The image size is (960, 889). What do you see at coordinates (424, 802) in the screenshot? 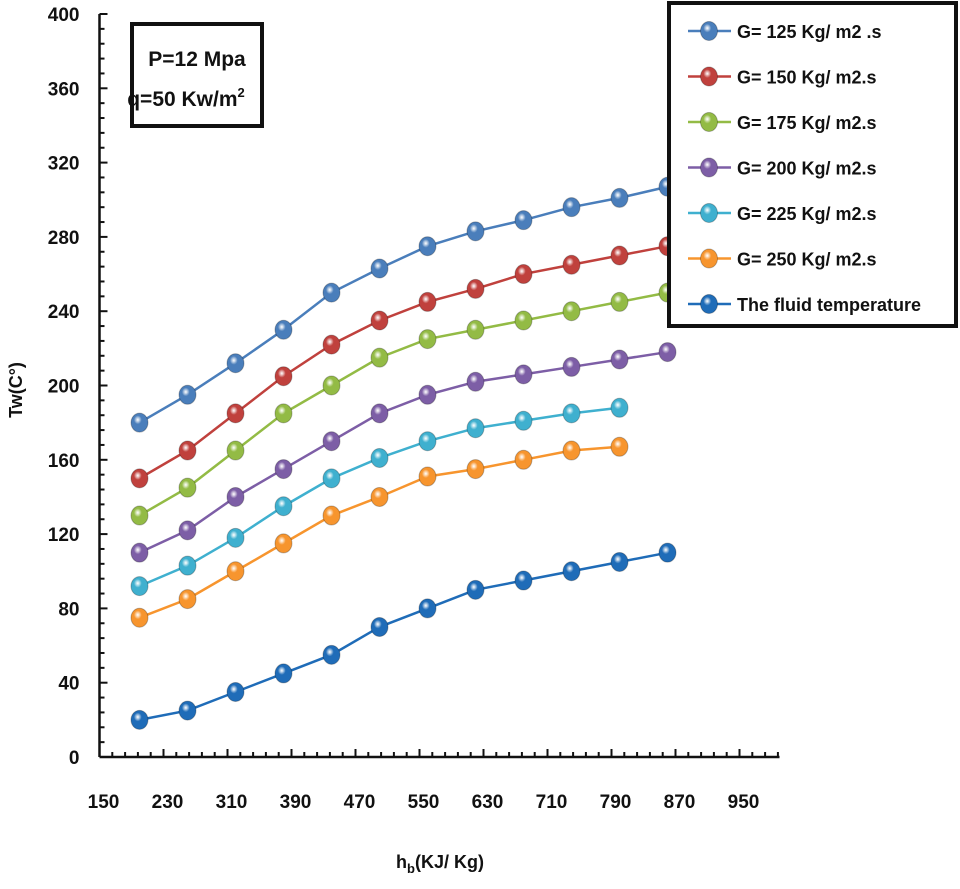
I see `x-tick-label: 550` at bounding box center [424, 802].